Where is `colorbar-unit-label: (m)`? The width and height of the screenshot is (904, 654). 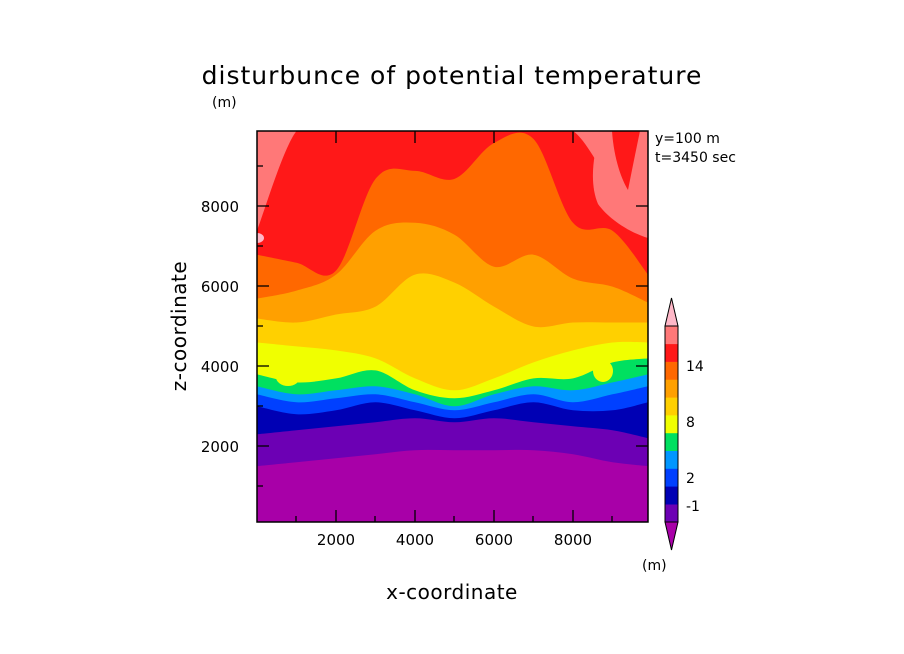
colorbar-unit-label: (m) is located at coordinates (654, 566).